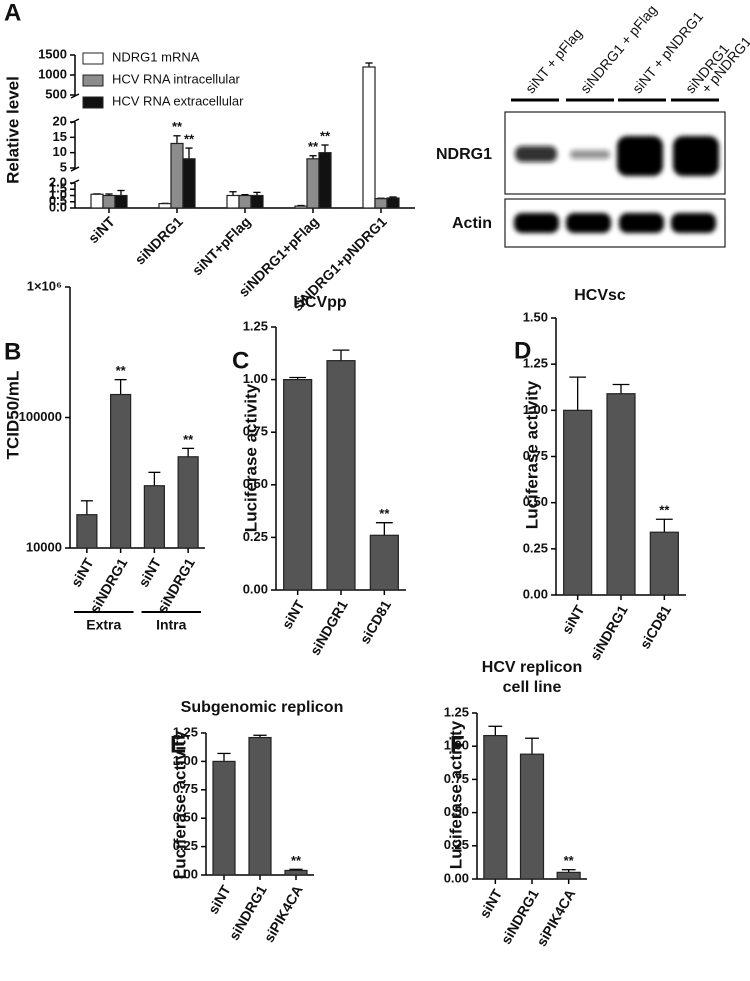 The image size is (750, 981). Describe the element at coordinates (58, 200) in the screenshot. I see `y-tick-label: 0.5` at that location.